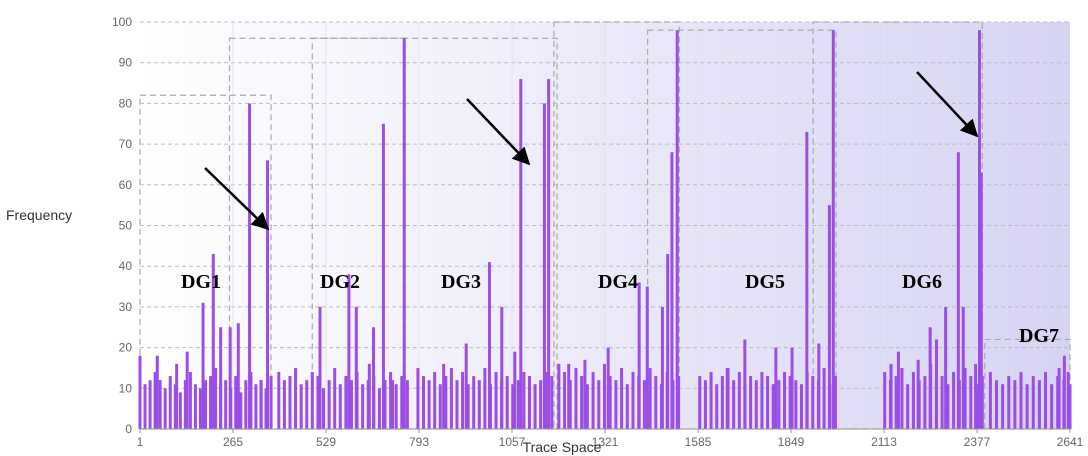 This screenshot has height=456, width=1088. What do you see at coordinates (39, 215) in the screenshot?
I see `y-axis-title: Frequency` at bounding box center [39, 215].